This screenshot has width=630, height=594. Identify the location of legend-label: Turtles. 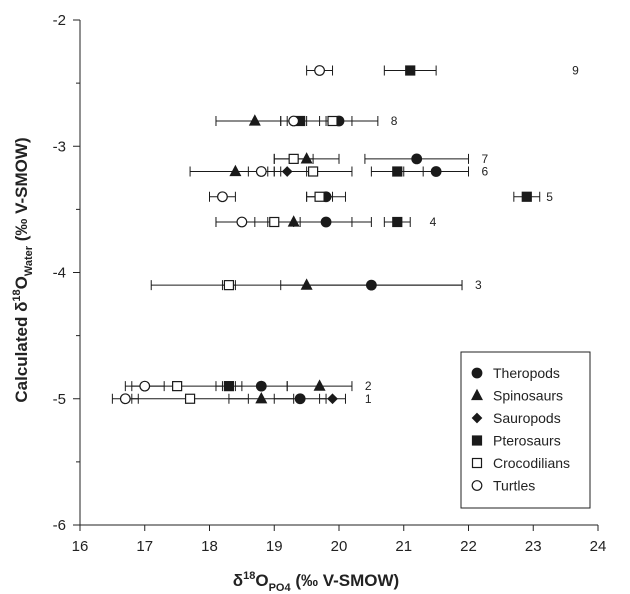
(514, 486).